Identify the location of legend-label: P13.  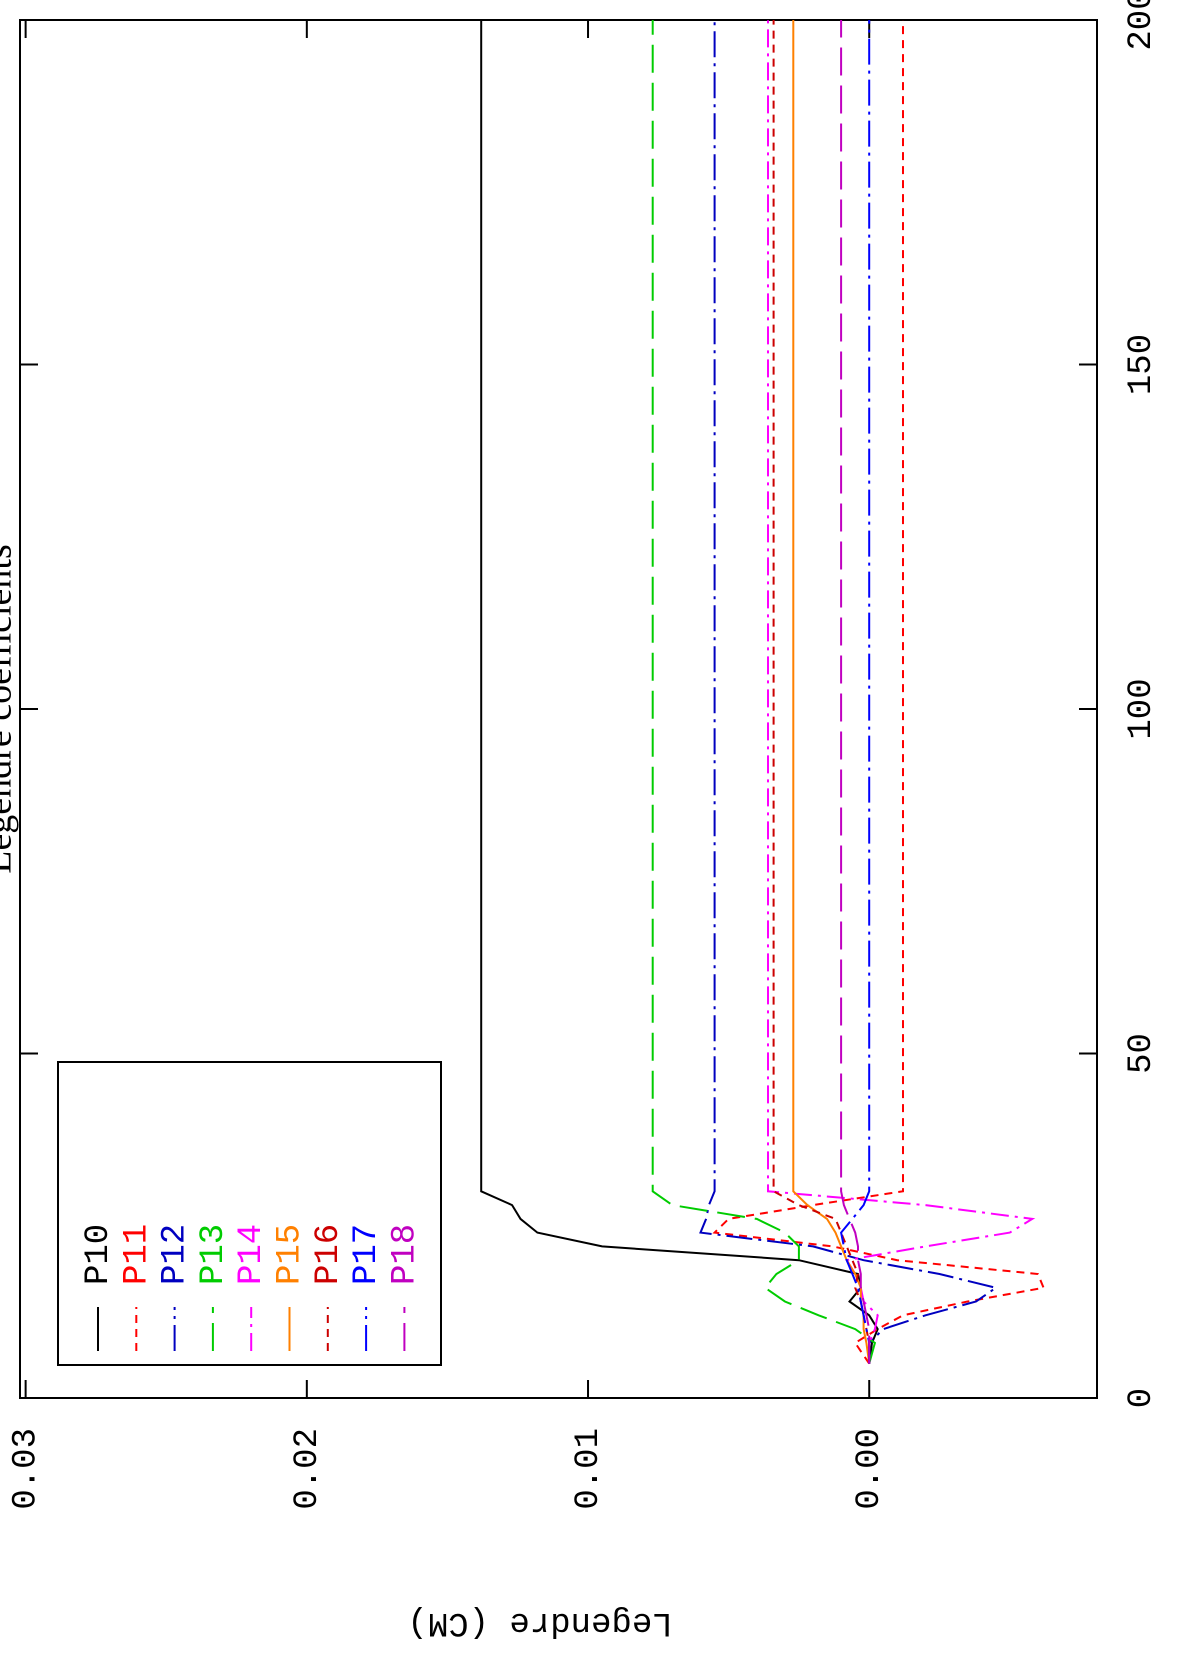
(214, 1254).